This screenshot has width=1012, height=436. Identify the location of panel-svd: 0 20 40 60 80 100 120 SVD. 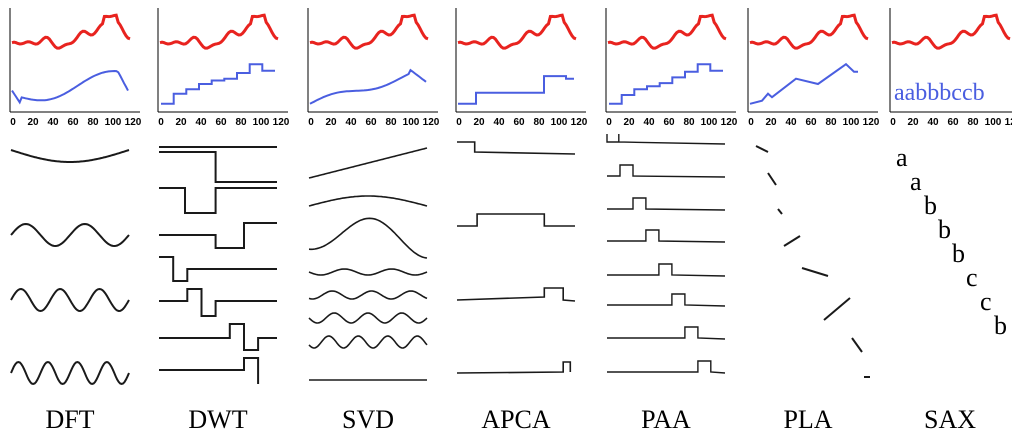
(373, 221).